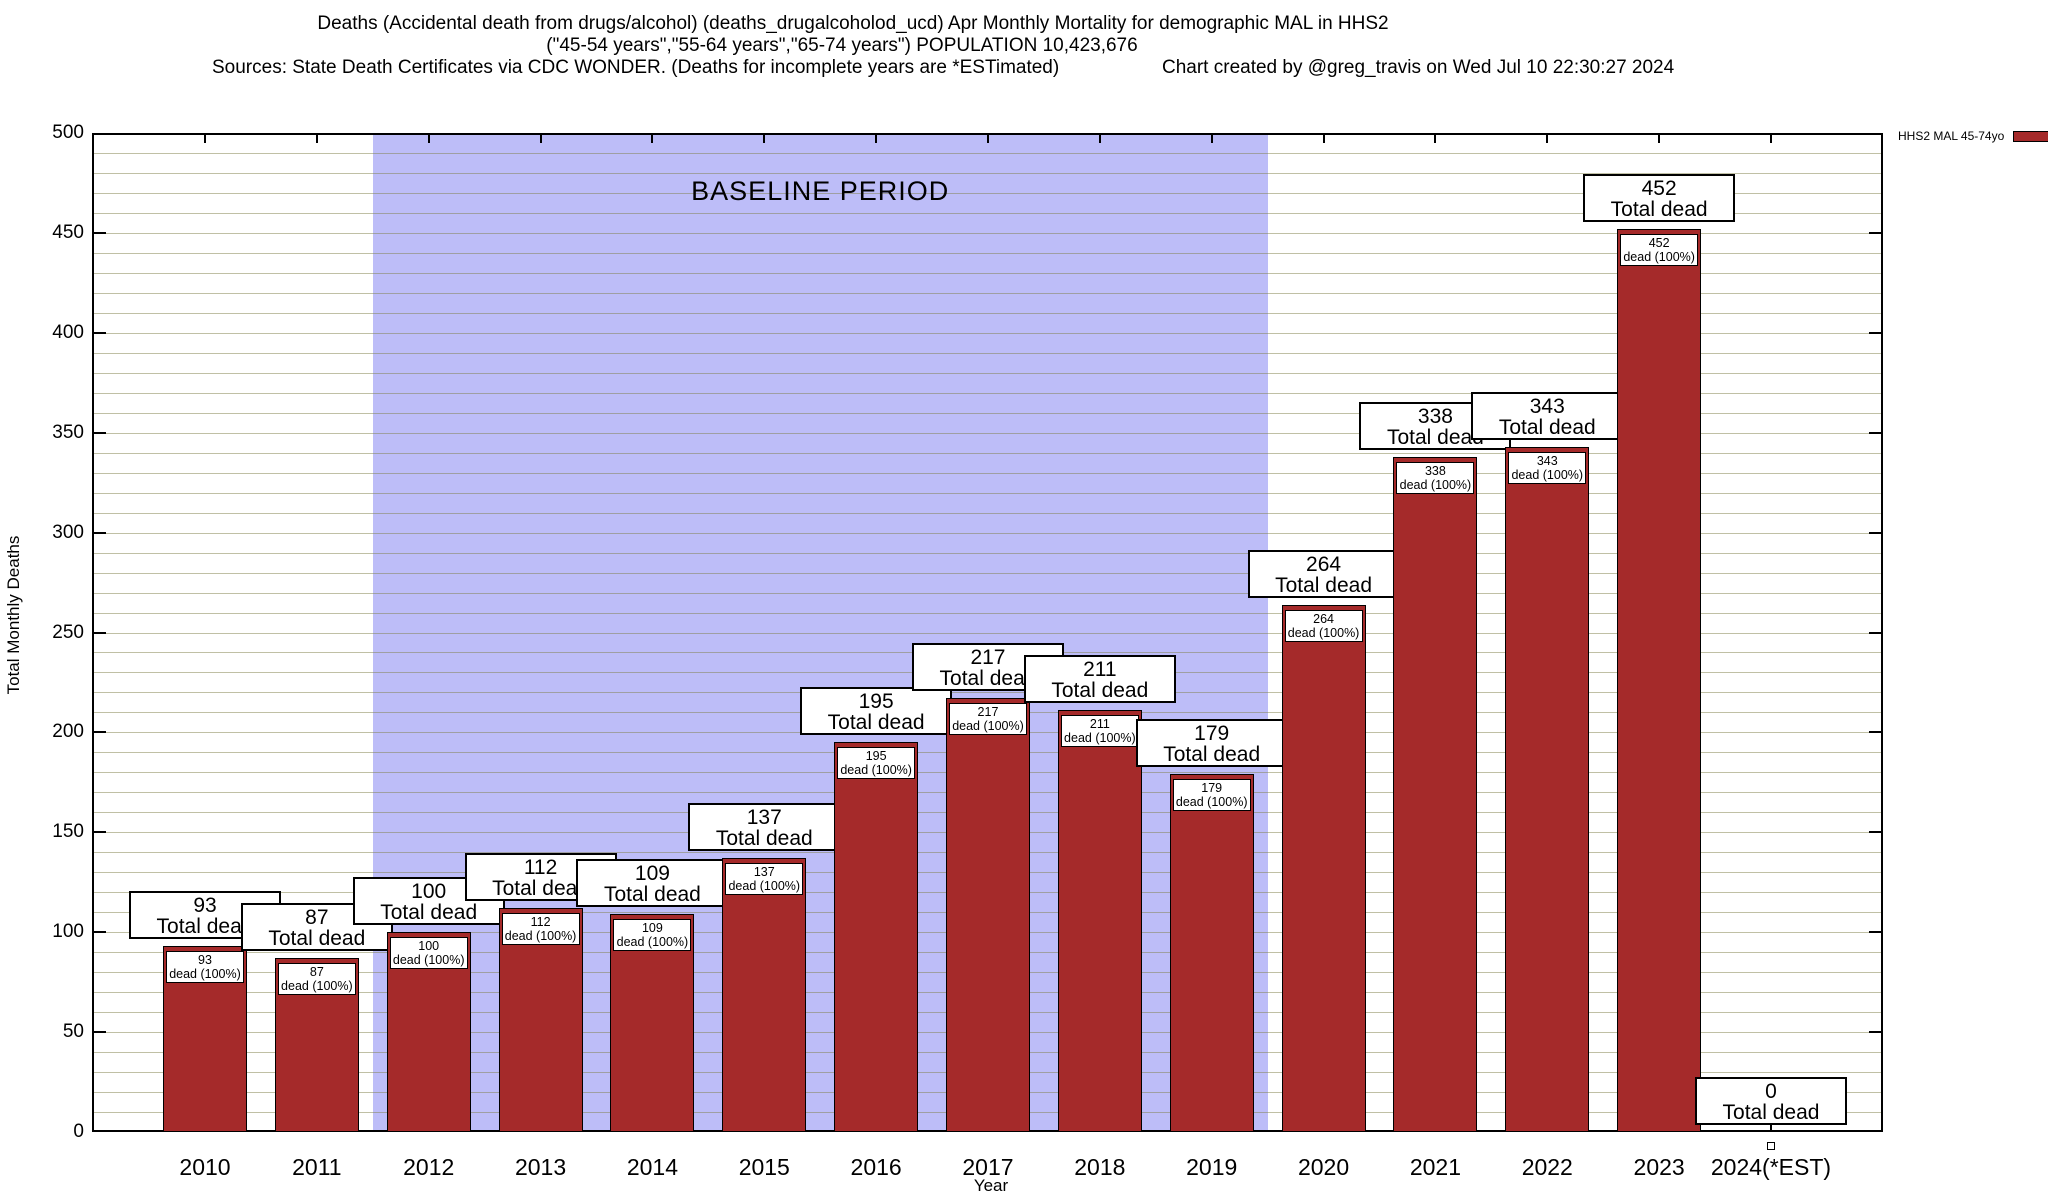 The width and height of the screenshot is (2048, 1200). Describe the element at coordinates (1659, 197) in the screenshot. I see `bar-total-label: 452 Total dead` at that location.